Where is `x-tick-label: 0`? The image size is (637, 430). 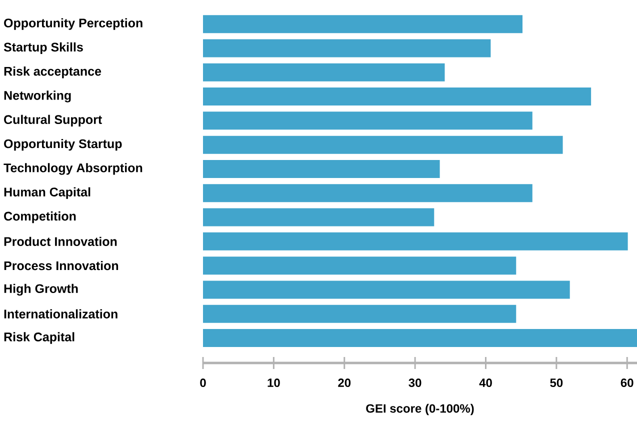 x-tick-label: 0 is located at coordinates (203, 383).